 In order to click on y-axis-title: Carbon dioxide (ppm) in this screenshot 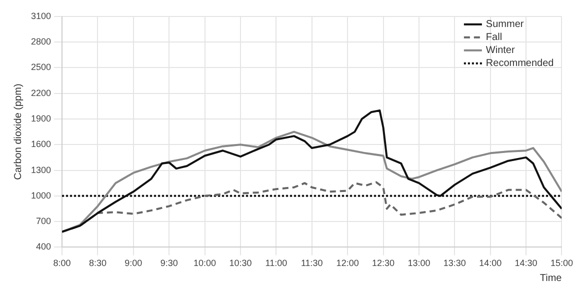, I will do `click(18, 132)`.